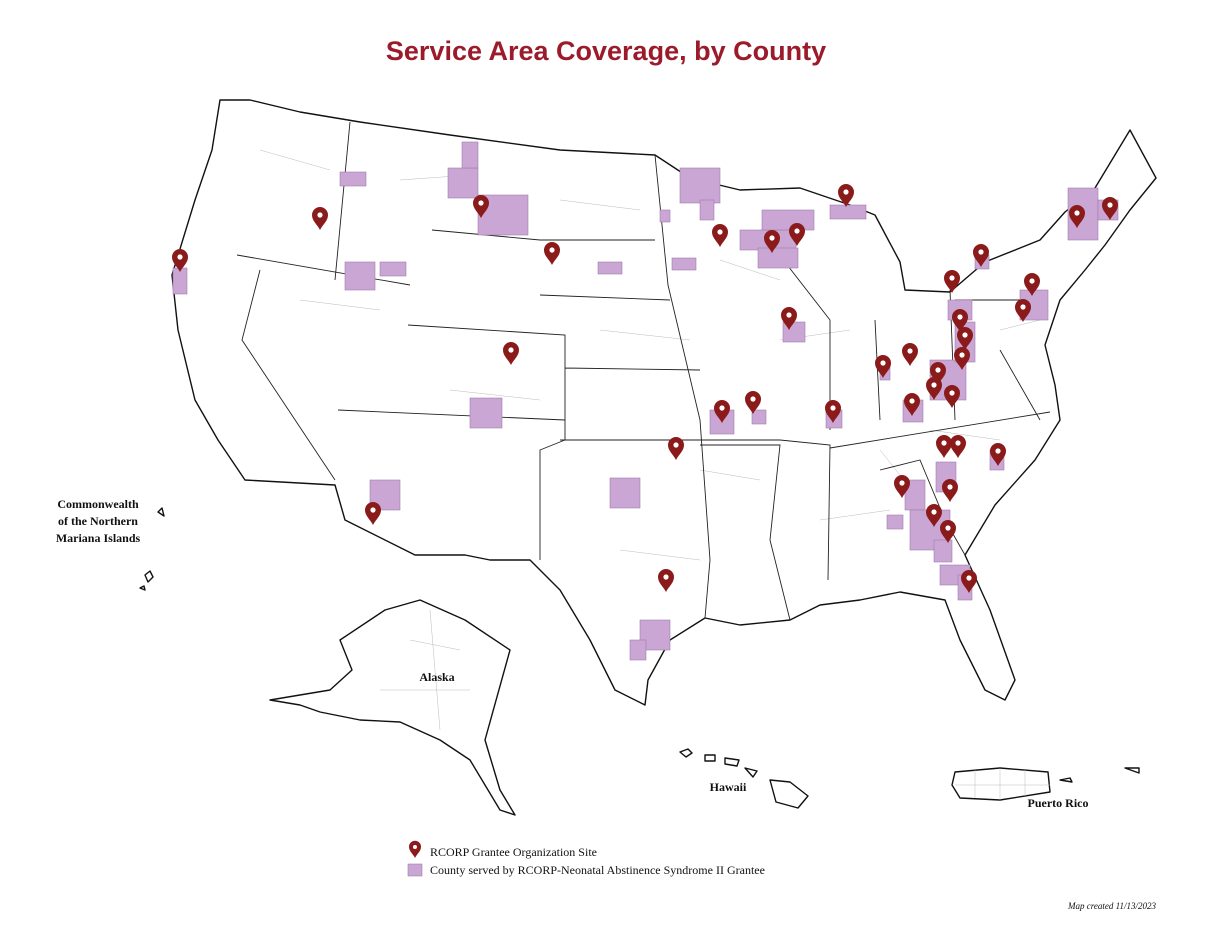  Describe the element at coordinates (728, 787) in the screenshot. I see `region-label: Hawaii` at that location.